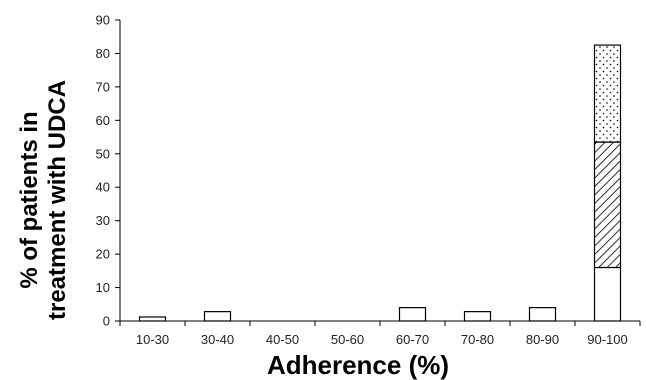 This screenshot has width=646, height=380. I want to click on y-tick-label: 90, so click(103, 20).